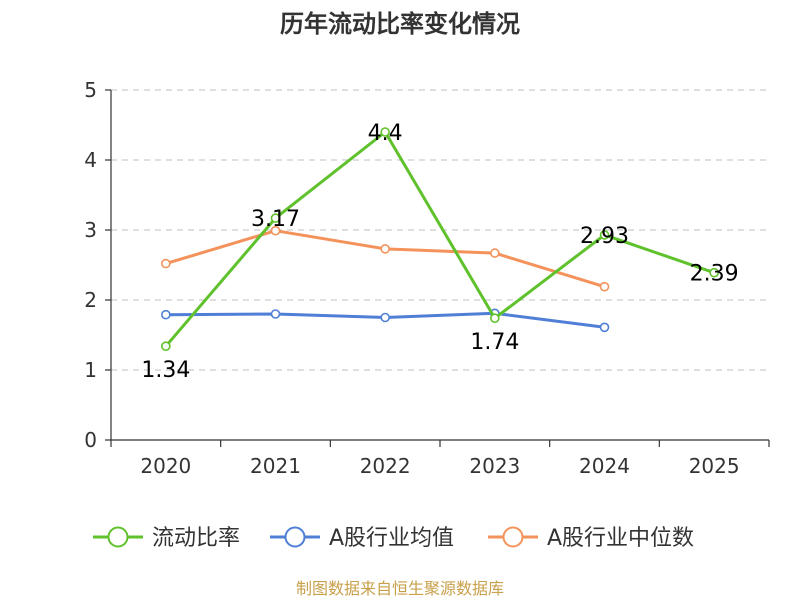  Describe the element at coordinates (98, 265) in the screenshot. I see `y-axis: 0 1 2 3 4 5` at that location.